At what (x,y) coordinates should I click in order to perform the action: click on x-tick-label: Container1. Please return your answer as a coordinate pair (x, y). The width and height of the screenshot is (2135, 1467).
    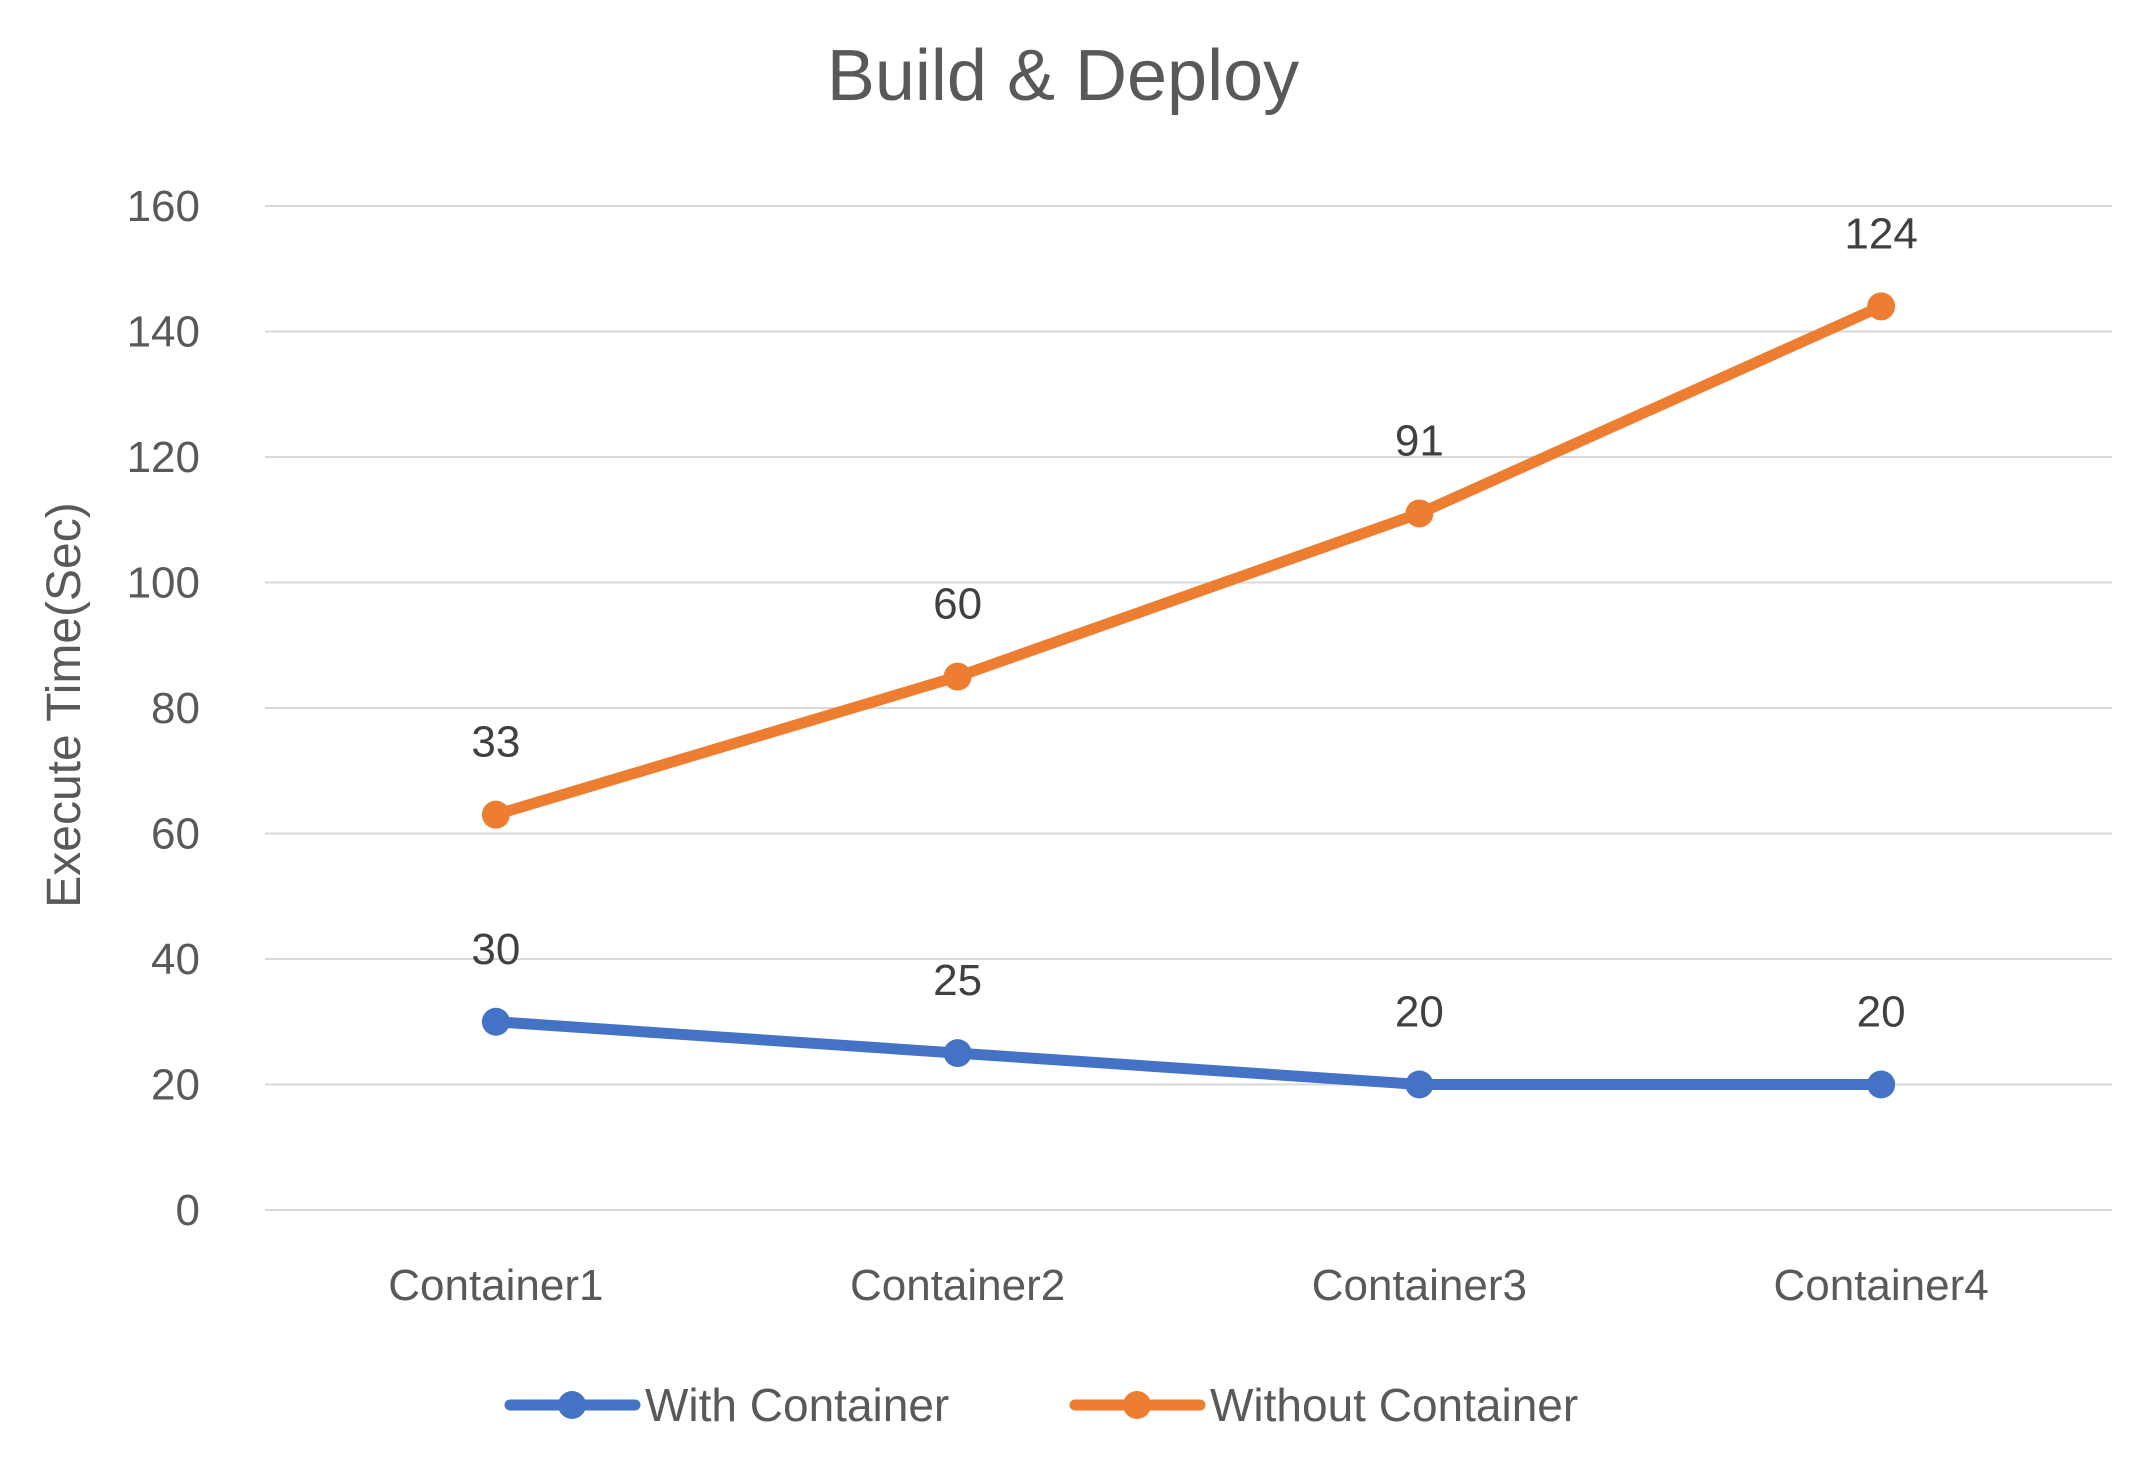
    Looking at the image, I should click on (495, 1285).